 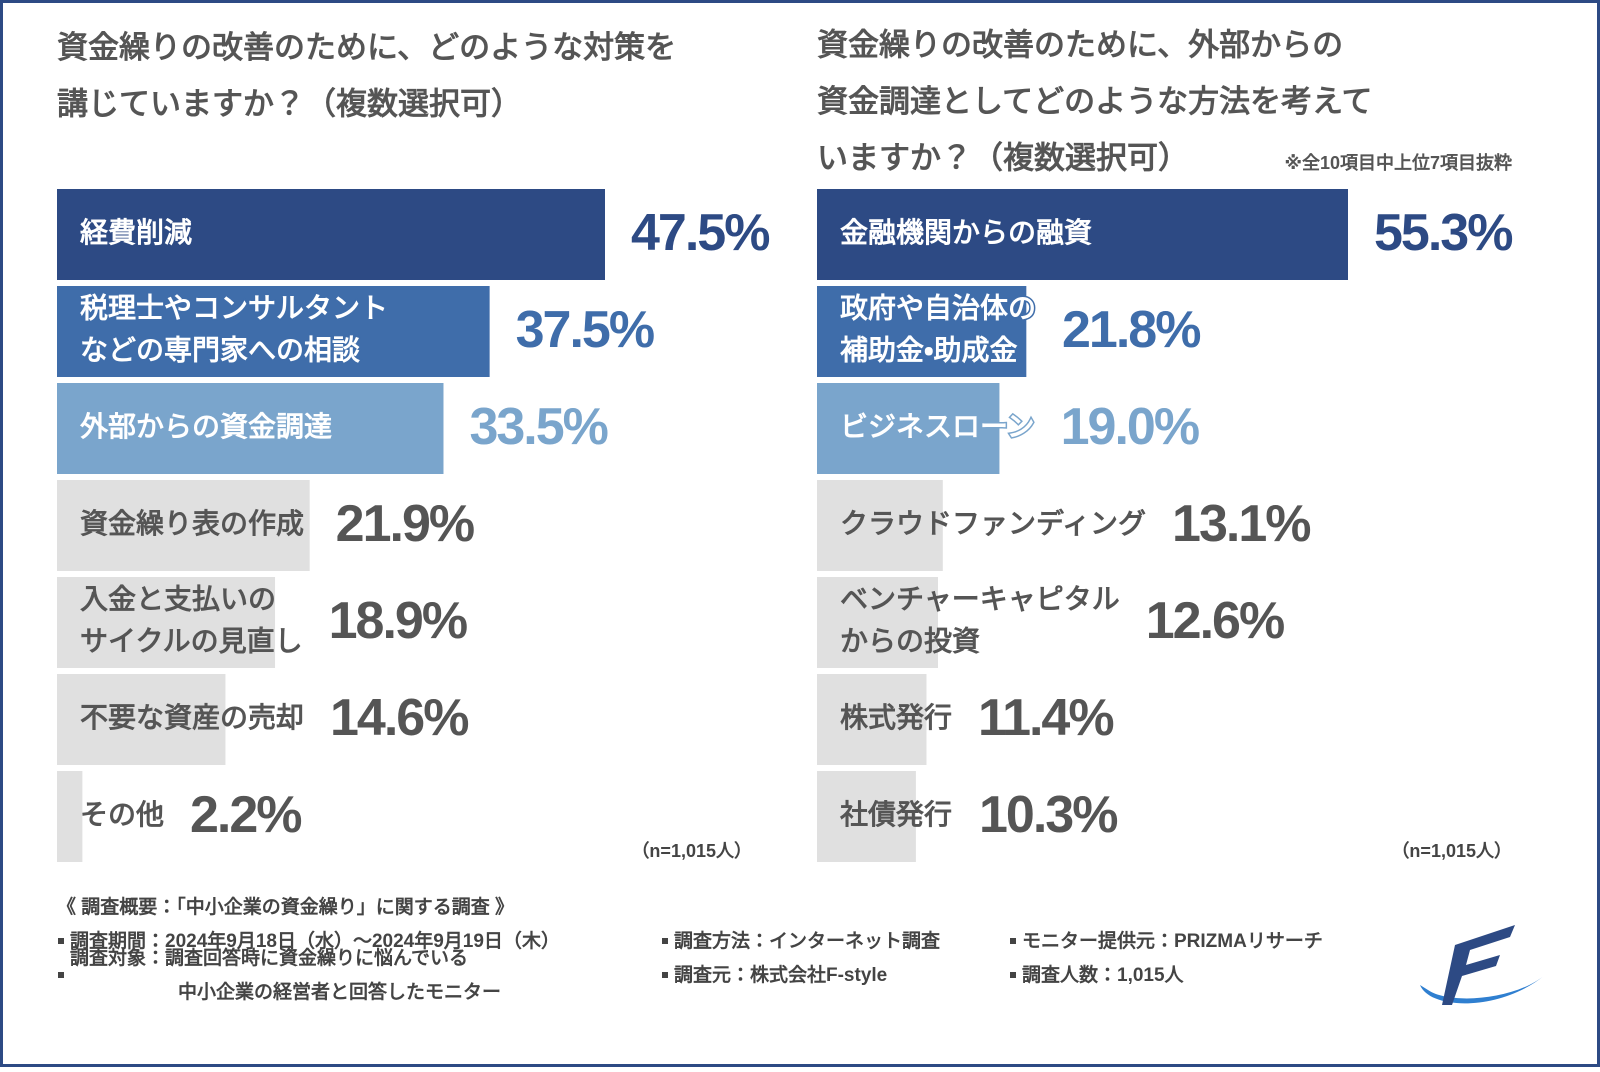 What do you see at coordinates (234, 329) in the screenshot?
I see `category-label: 税理士やコンサルタントなどの専門家への相談` at bounding box center [234, 329].